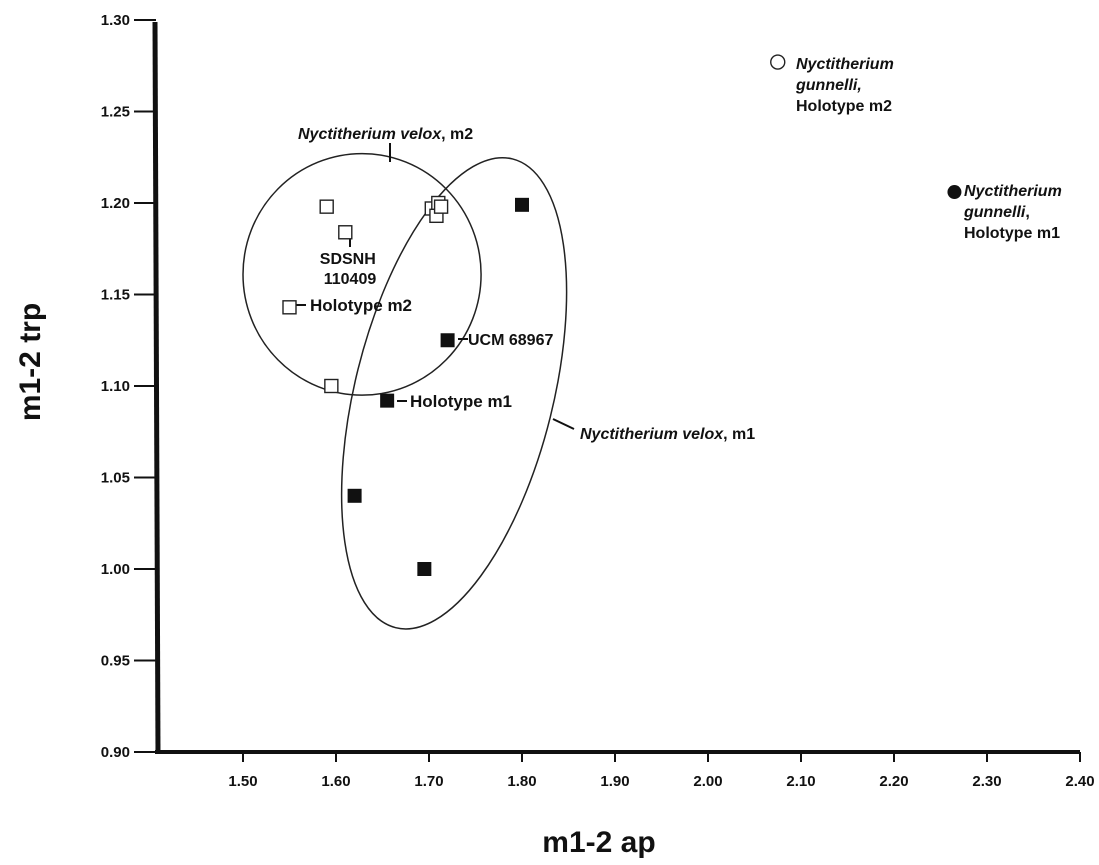 The width and height of the screenshot is (1099, 865). I want to click on x-axis-title: m1-2 ap, so click(598, 842).